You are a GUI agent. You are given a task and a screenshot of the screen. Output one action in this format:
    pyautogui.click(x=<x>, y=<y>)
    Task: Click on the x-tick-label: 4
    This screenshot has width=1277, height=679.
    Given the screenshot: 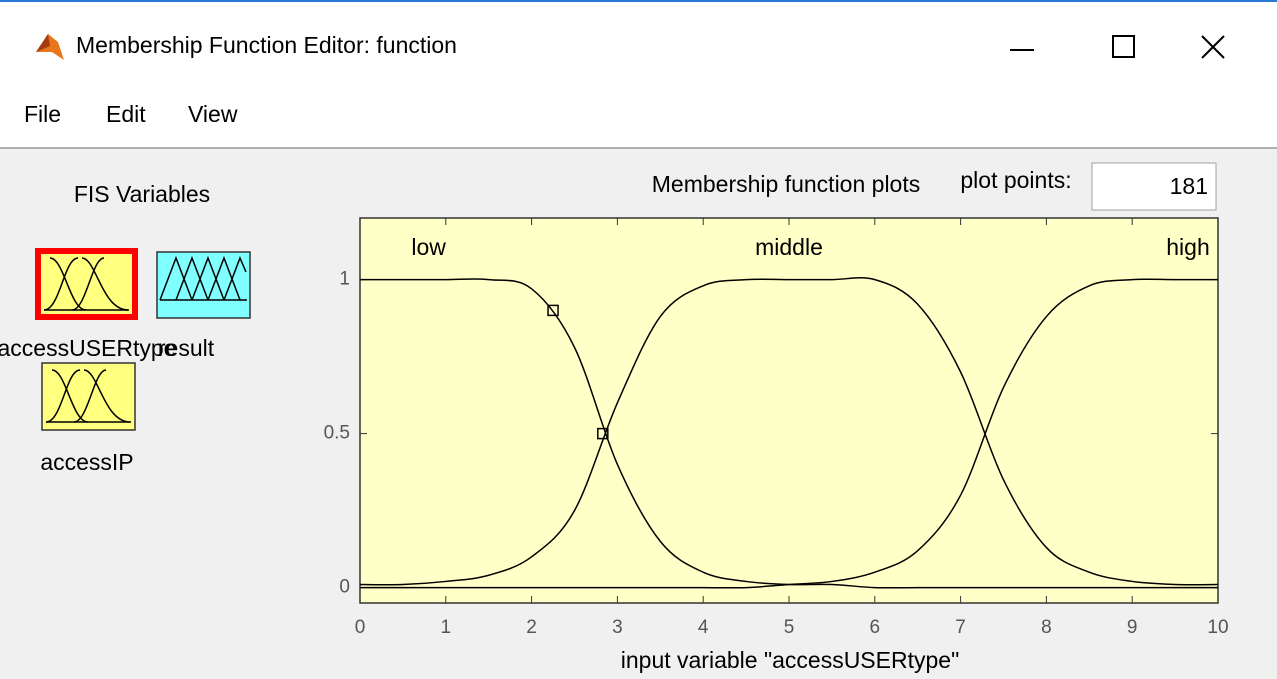 What is the action you would take?
    pyautogui.click(x=703, y=627)
    